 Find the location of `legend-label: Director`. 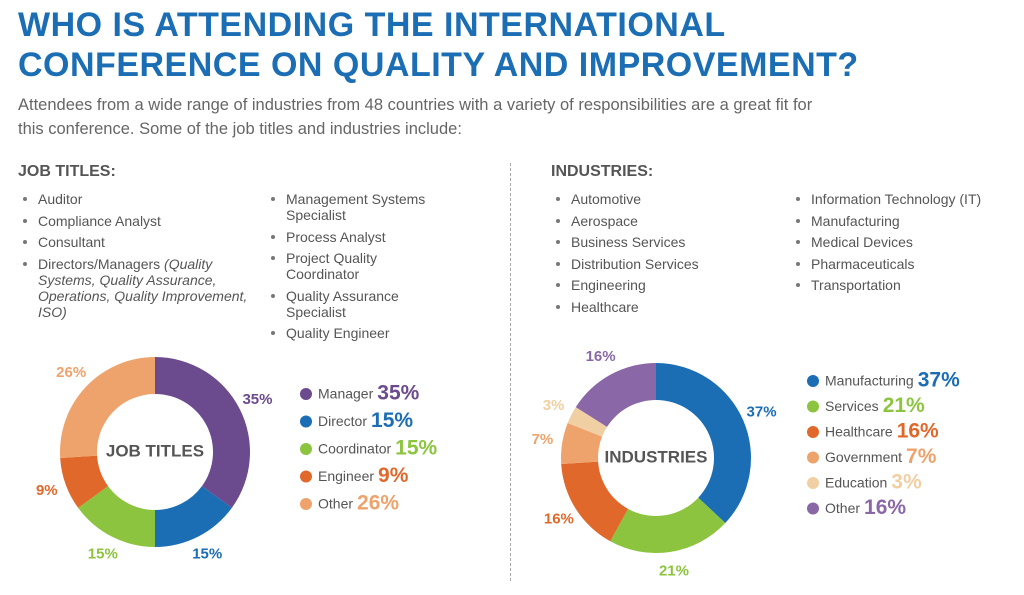

legend-label: Director is located at coordinates (342, 421).